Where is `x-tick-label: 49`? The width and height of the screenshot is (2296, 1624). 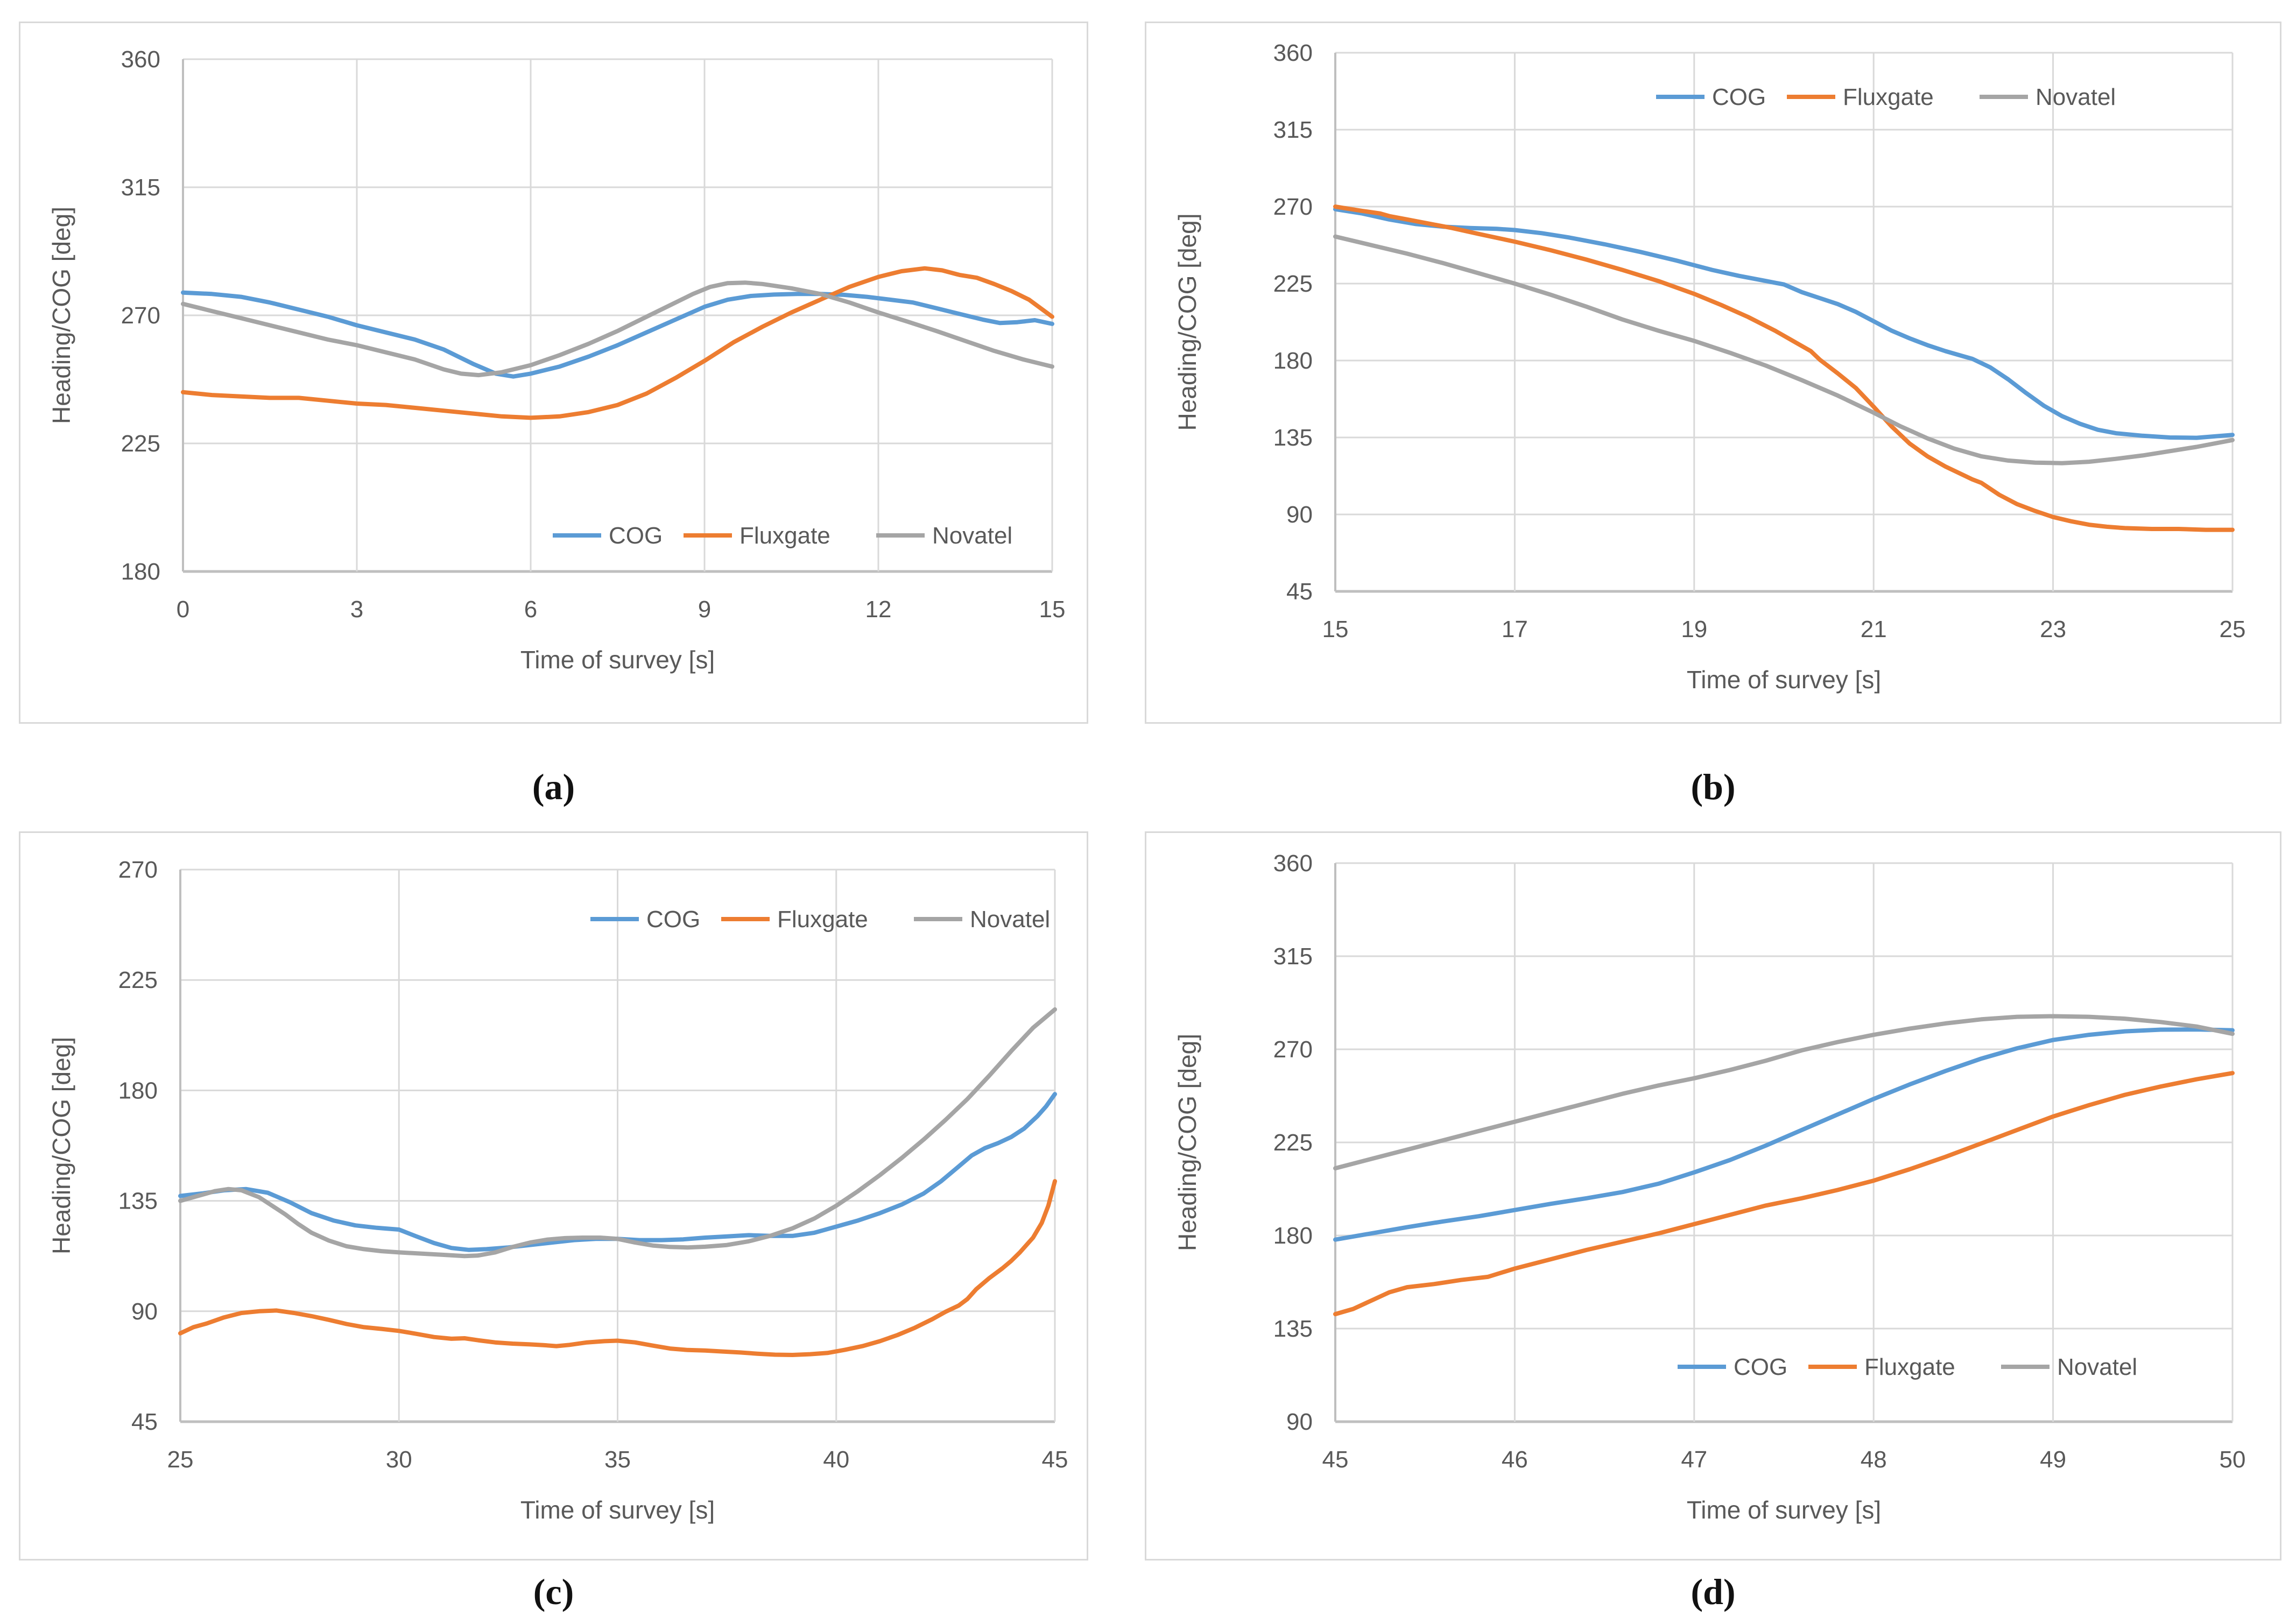 x-tick-label: 49 is located at coordinates (2053, 1459).